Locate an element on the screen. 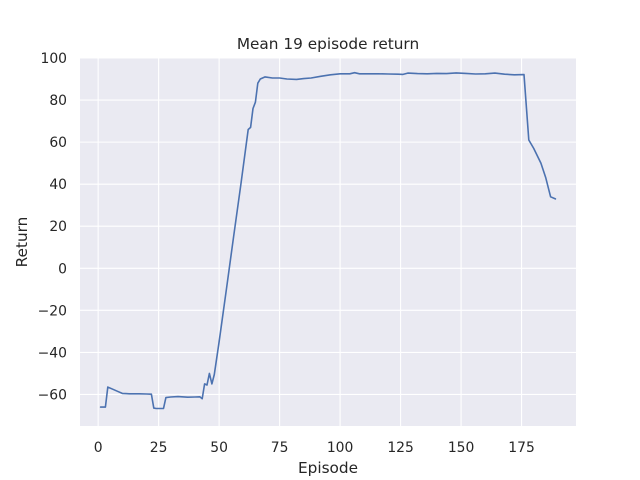  x-tick-label: 150 is located at coordinates (461, 448).